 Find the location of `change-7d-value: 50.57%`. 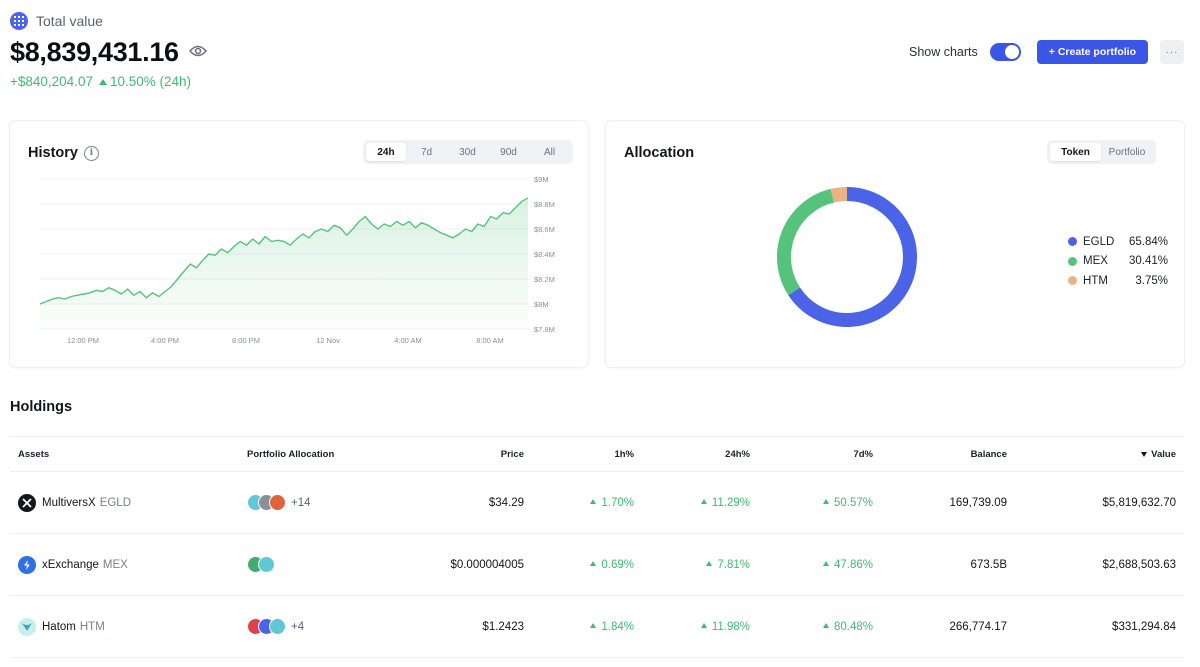

change-7d-value: 50.57% is located at coordinates (853, 502).